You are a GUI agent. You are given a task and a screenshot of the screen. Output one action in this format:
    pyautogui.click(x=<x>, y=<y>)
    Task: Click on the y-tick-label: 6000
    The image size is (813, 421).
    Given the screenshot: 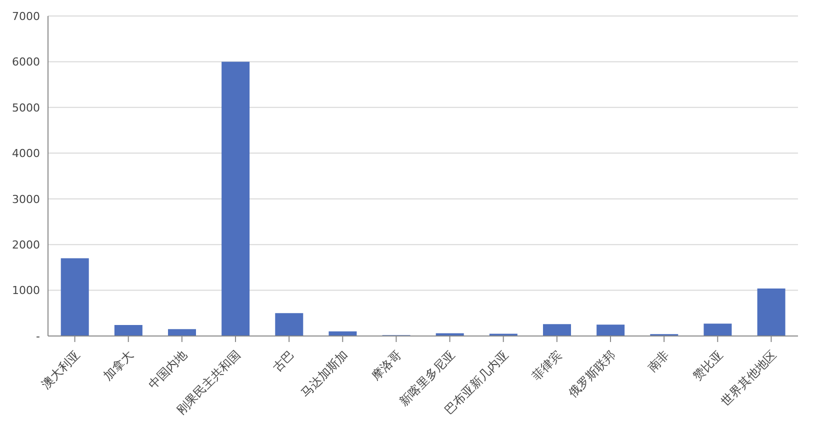 What is the action you would take?
    pyautogui.click(x=26, y=62)
    